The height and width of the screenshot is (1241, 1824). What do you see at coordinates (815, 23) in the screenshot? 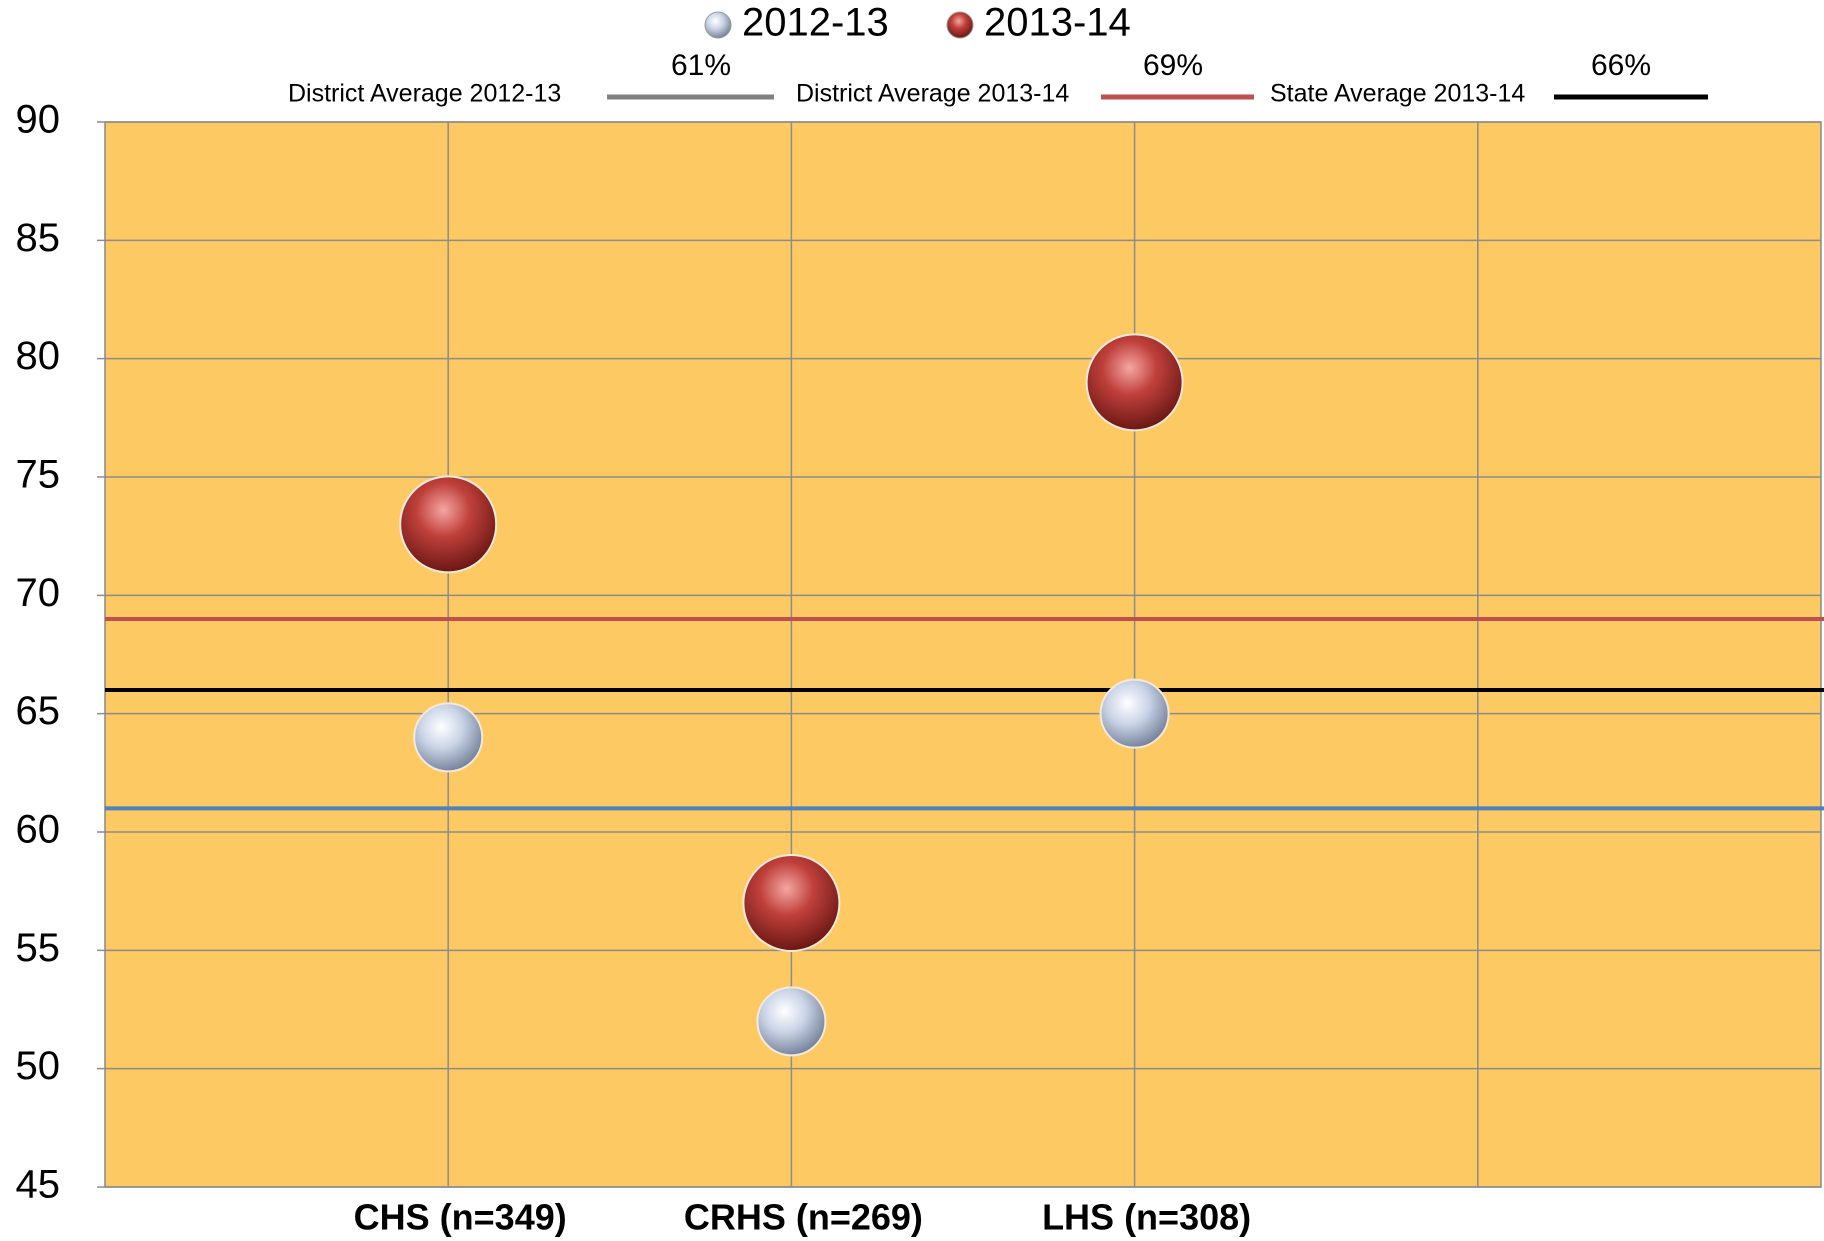
I see `legend-label: 2012-13` at bounding box center [815, 23].